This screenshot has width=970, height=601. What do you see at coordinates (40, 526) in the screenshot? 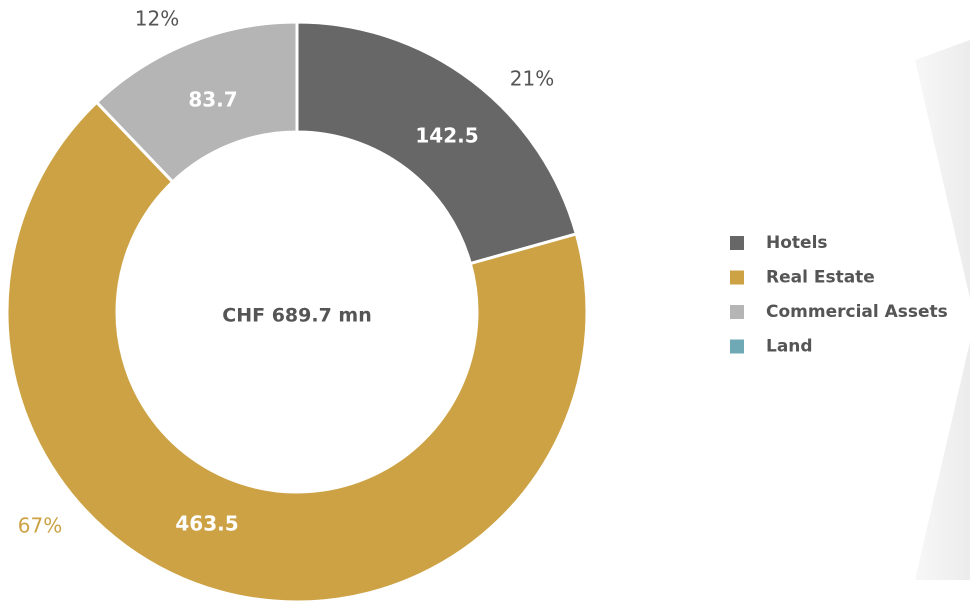
I see `share-label: 67%` at bounding box center [40, 526].